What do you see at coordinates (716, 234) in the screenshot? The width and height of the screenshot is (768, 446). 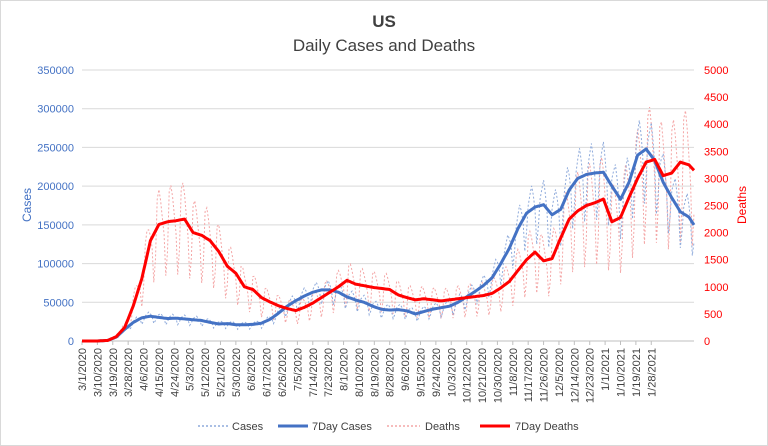 I see `right-tick-label: 2000` at bounding box center [716, 234].